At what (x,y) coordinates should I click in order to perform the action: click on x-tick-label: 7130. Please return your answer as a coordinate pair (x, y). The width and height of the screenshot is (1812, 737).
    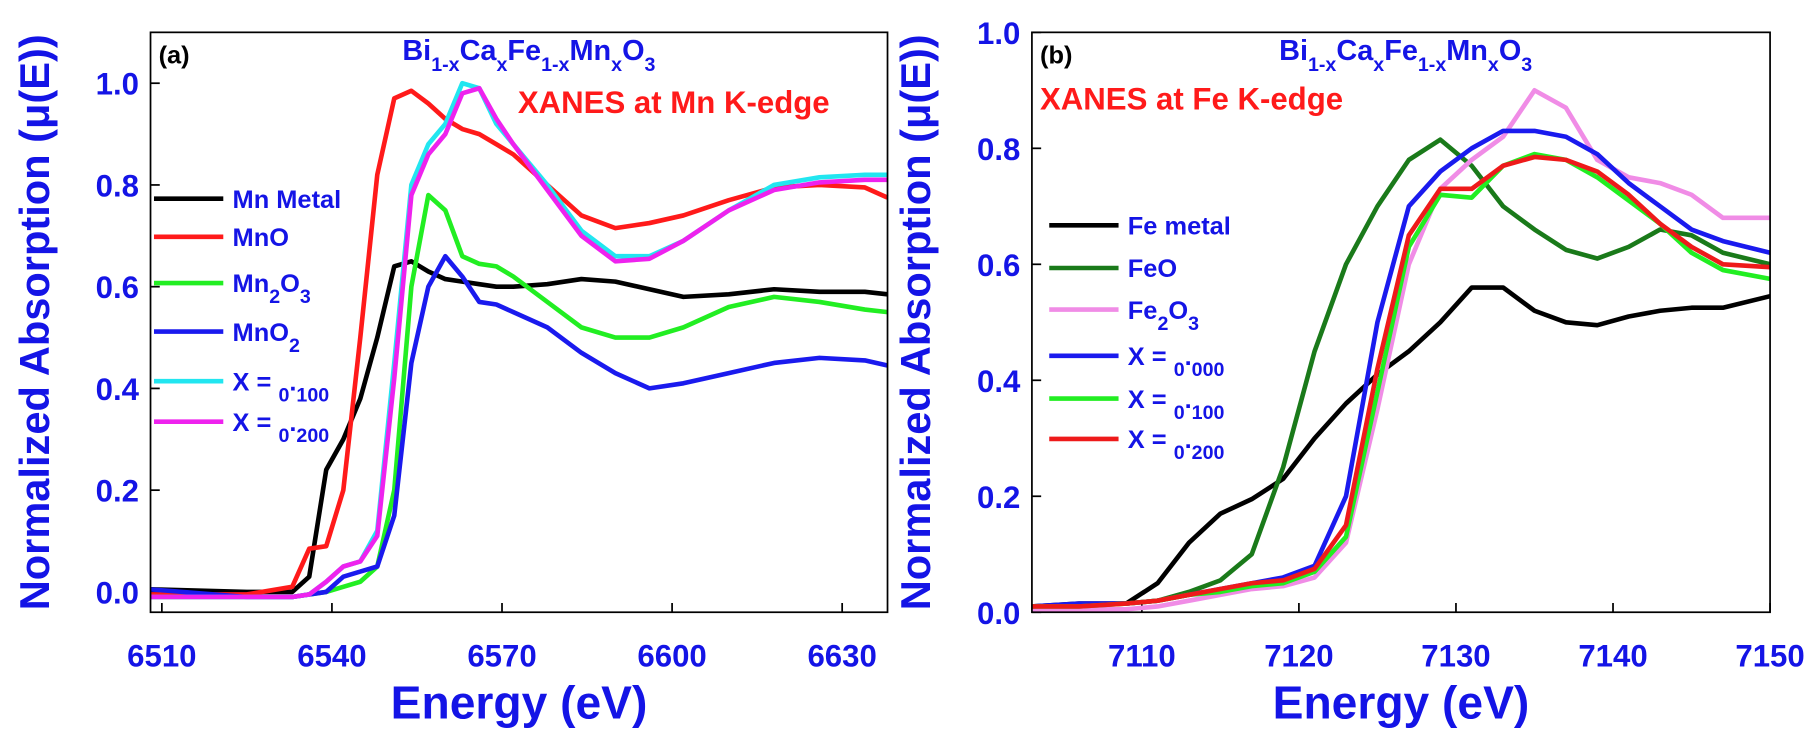
    Looking at the image, I should click on (1455, 656).